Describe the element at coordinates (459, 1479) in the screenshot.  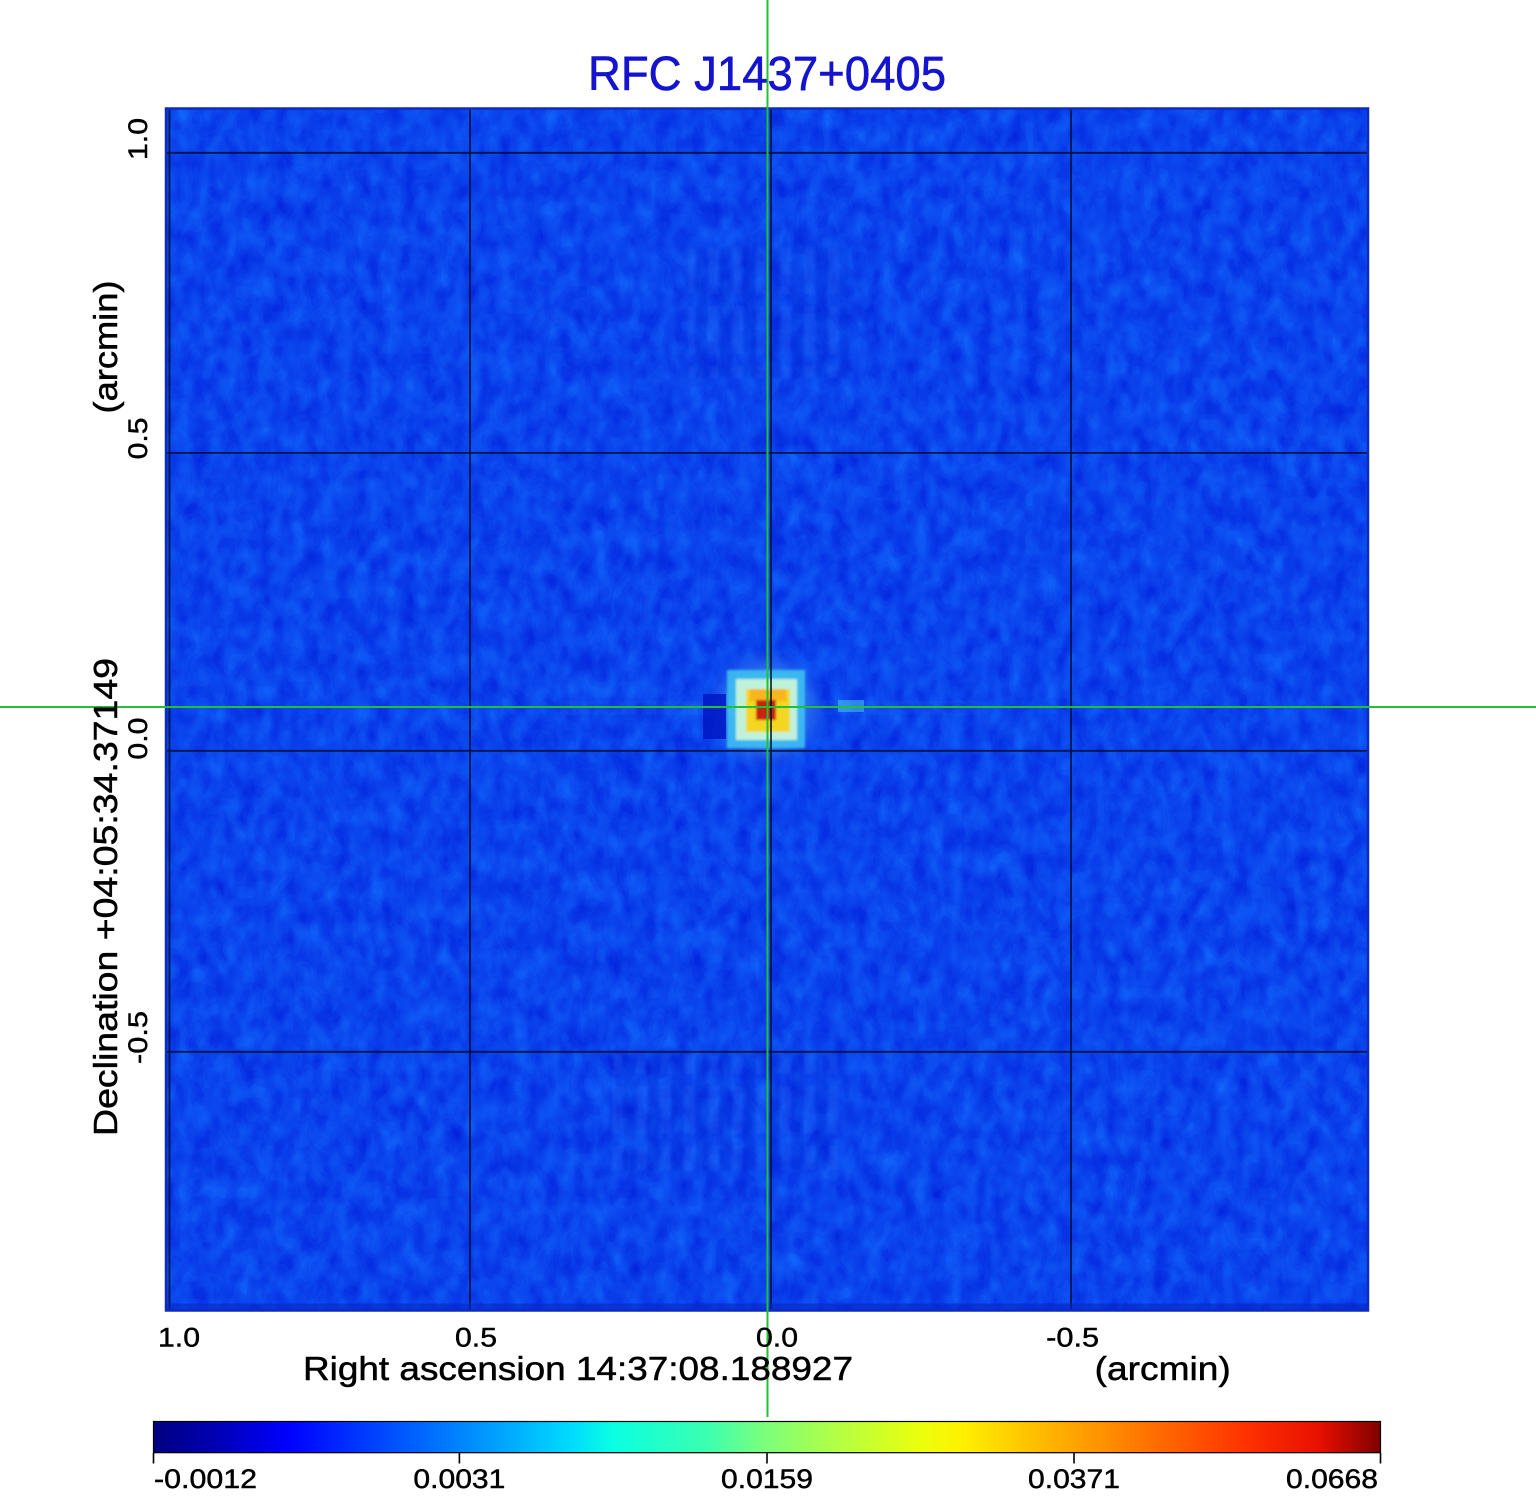
I see `svg-text: 0.0031` at that location.